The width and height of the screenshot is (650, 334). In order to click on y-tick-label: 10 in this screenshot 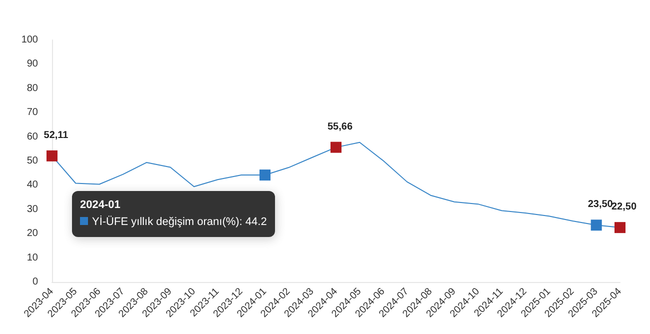, I will do `click(32, 258)`.